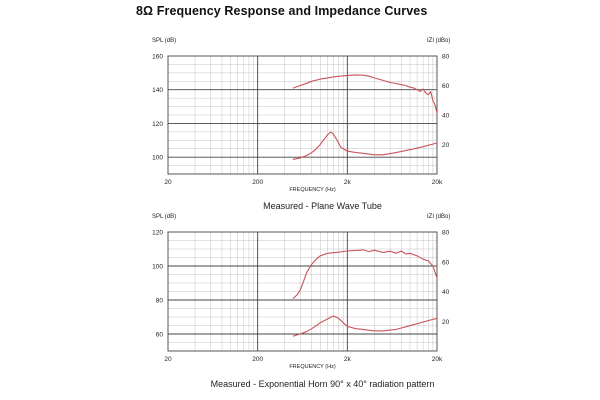 The height and width of the screenshot is (400, 600). I want to click on y-tick-label-left: 60, so click(160, 335).